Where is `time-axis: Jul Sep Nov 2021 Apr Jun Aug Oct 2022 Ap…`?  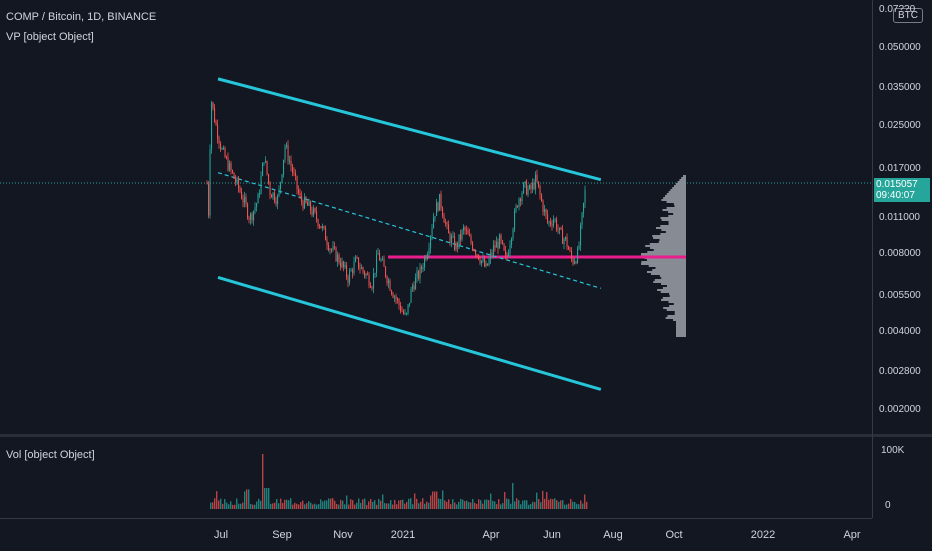 time-axis: Jul Sep Nov 2021 Apr Jun Aug Oct 2022 Ap… is located at coordinates (436, 534).